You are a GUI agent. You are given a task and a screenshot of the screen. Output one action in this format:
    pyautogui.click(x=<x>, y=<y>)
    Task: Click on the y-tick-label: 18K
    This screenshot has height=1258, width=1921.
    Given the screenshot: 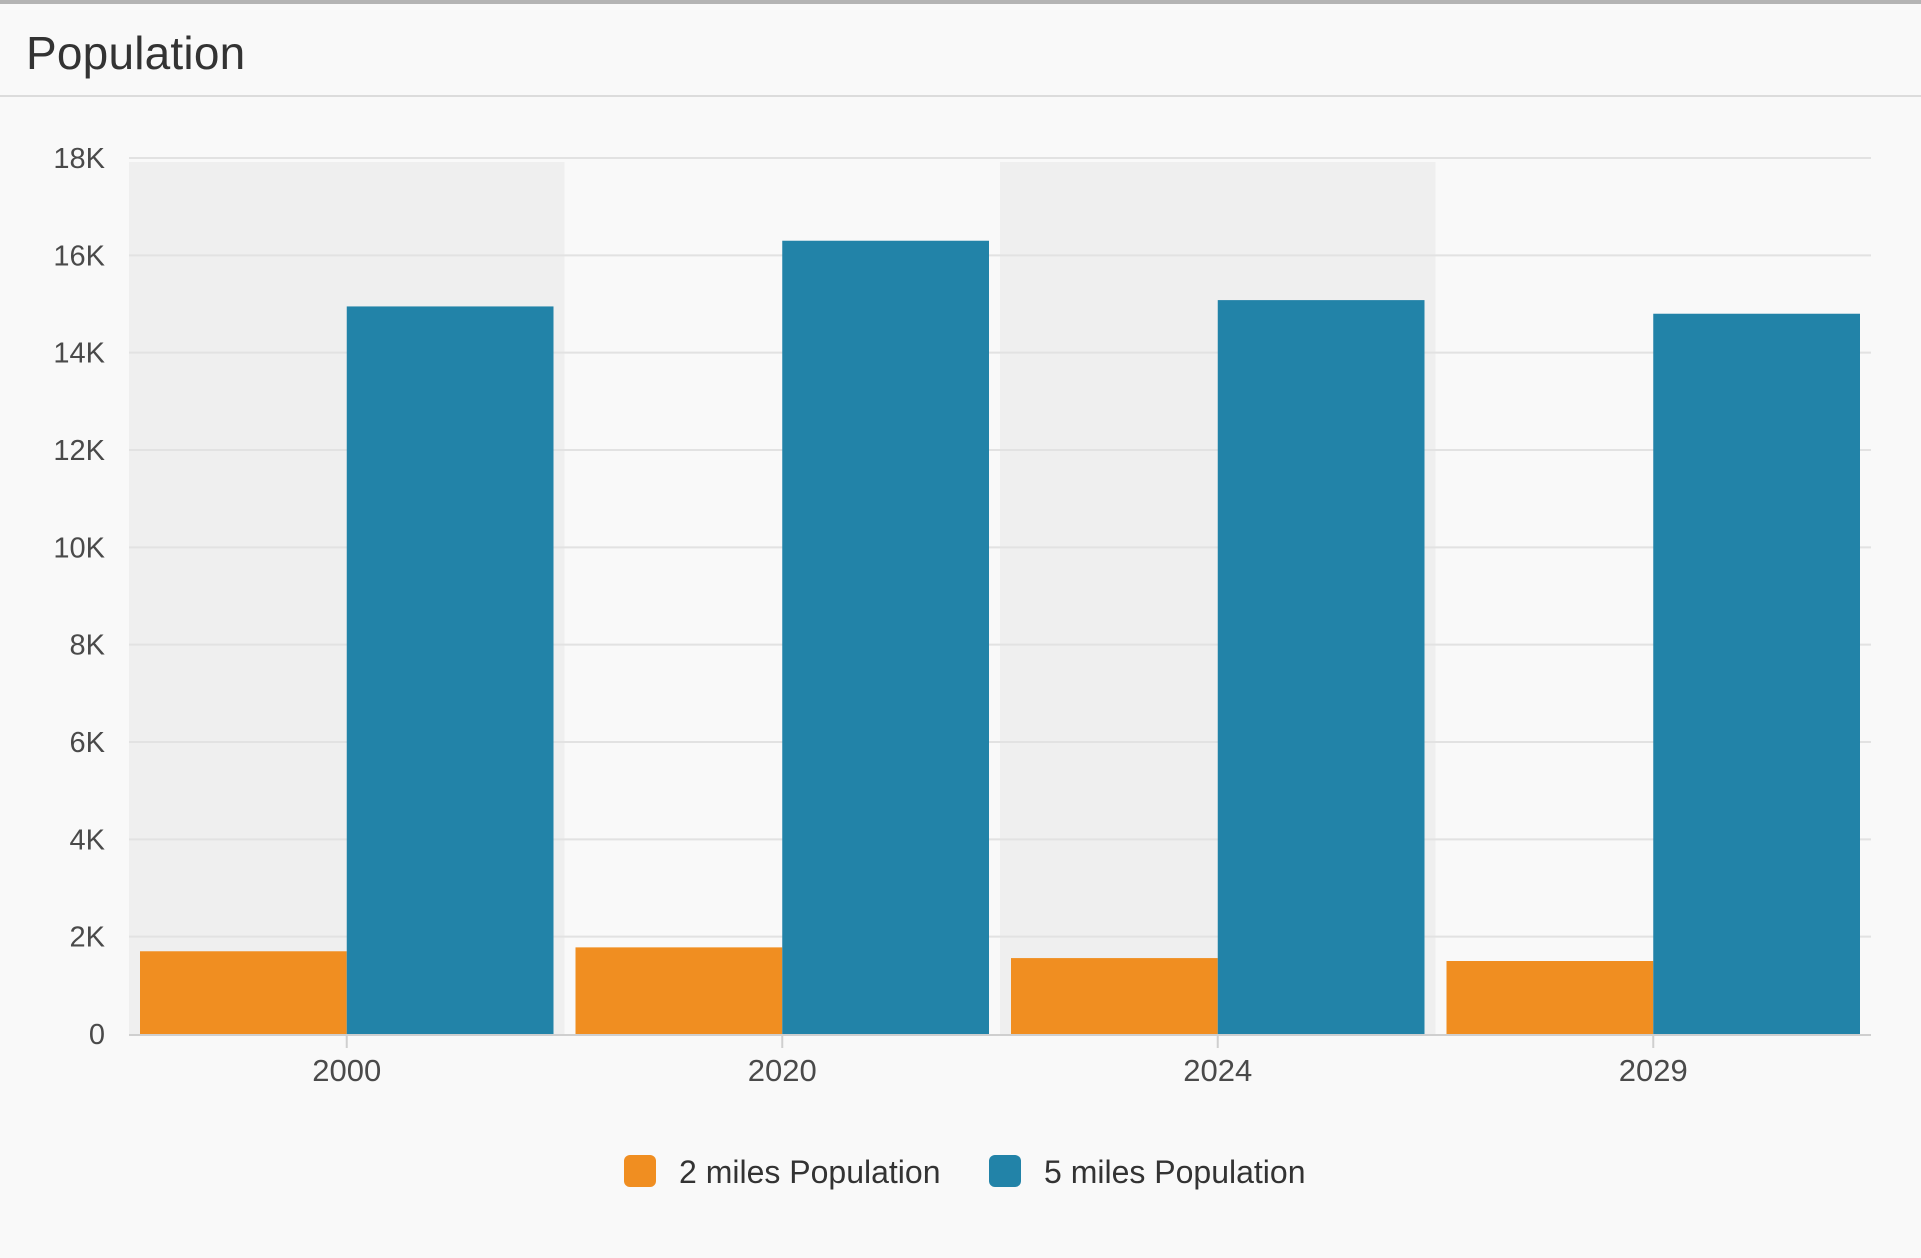 What is the action you would take?
    pyautogui.click(x=79, y=159)
    